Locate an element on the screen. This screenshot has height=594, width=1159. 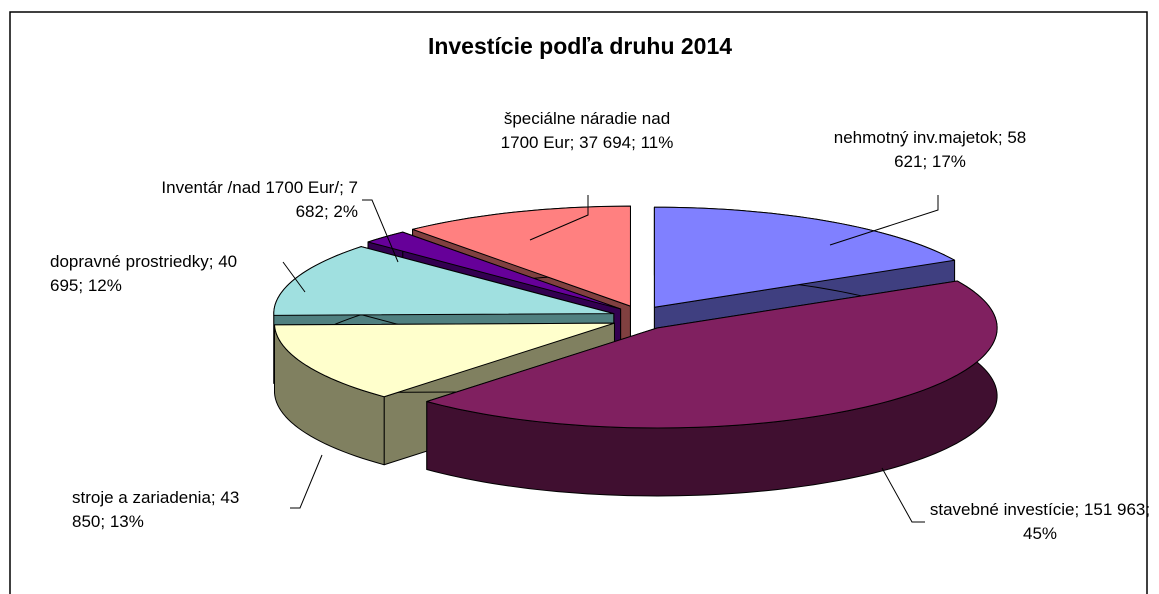
label-value: 151 963 is located at coordinates (1109, 509).